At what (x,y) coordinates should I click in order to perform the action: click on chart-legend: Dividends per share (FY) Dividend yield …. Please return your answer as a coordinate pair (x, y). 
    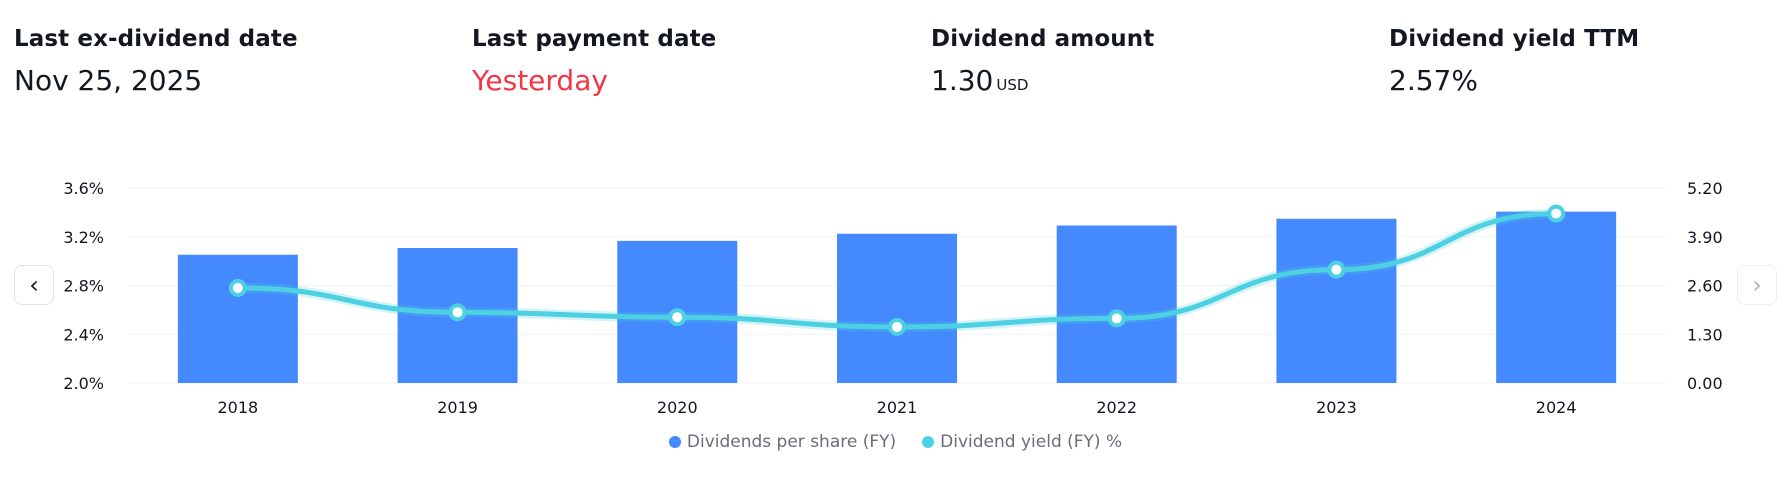
    Looking at the image, I should click on (895, 442).